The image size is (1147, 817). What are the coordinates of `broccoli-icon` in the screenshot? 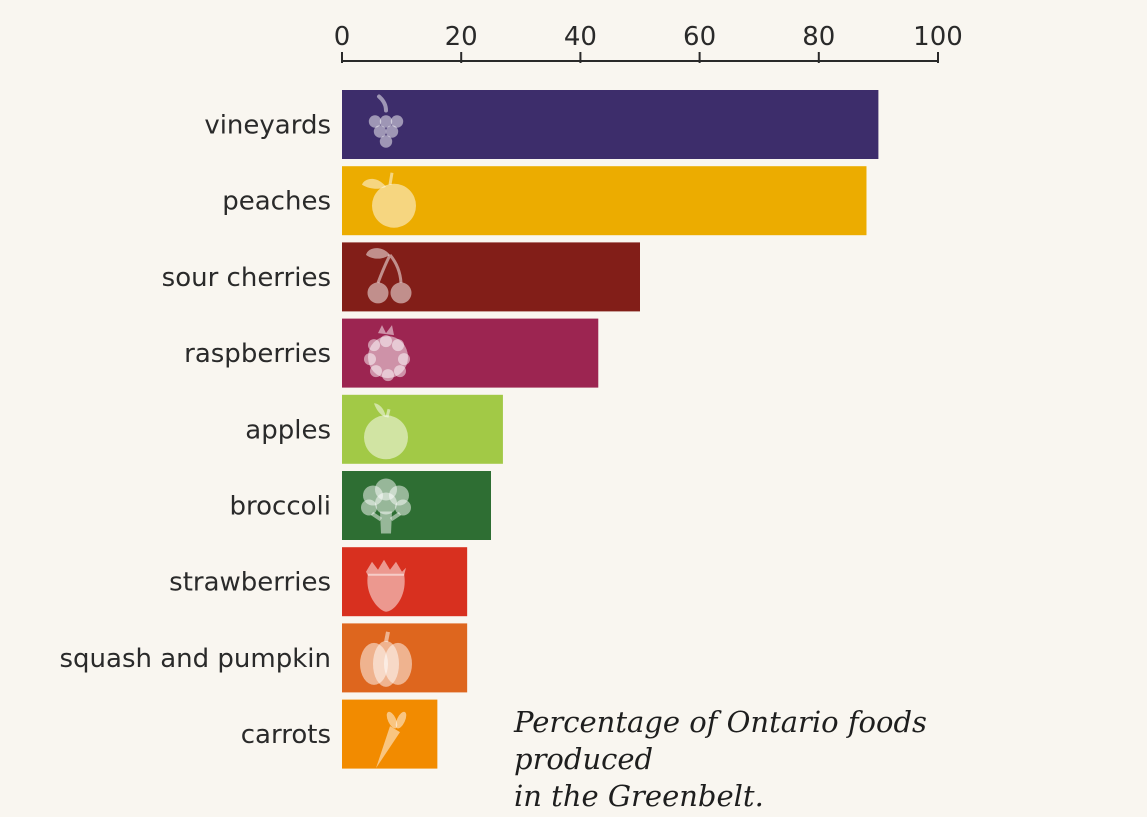 It's located at (386, 506).